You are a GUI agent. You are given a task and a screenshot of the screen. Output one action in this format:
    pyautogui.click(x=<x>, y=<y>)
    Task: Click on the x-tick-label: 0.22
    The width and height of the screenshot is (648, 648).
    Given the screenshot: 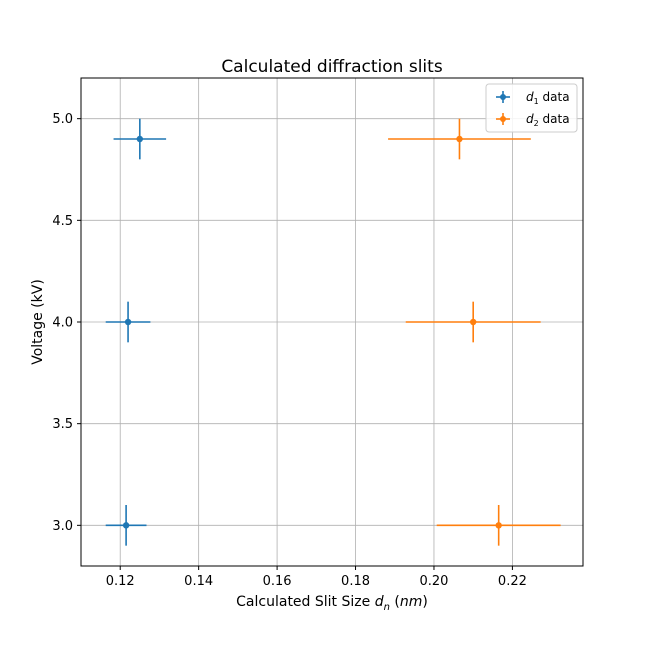 What is the action you would take?
    pyautogui.click(x=512, y=581)
    